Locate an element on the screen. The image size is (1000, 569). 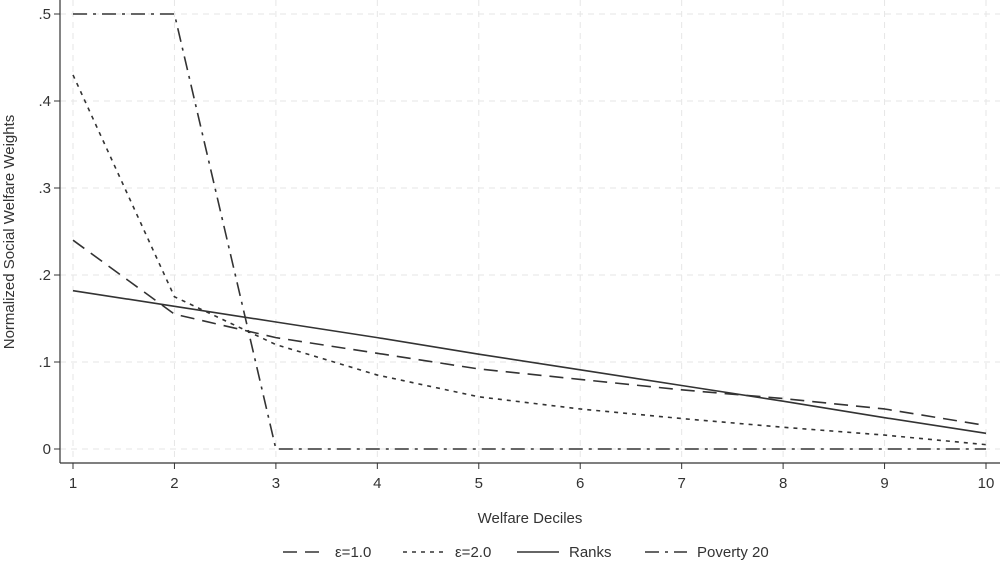
legend: ε=1.0 ε=2.0 Ranks Poverty 20 is located at coordinates (526, 552).